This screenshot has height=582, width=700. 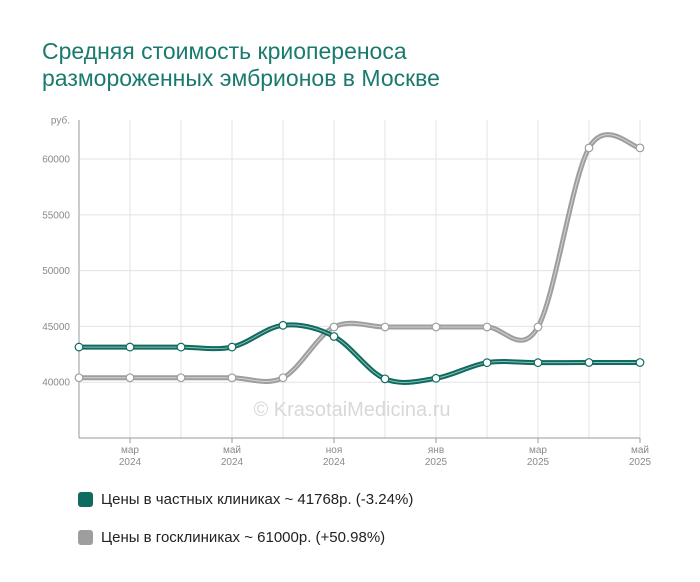 What do you see at coordinates (56, 160) in the screenshot?
I see `y-tick-label: 60000` at bounding box center [56, 160].